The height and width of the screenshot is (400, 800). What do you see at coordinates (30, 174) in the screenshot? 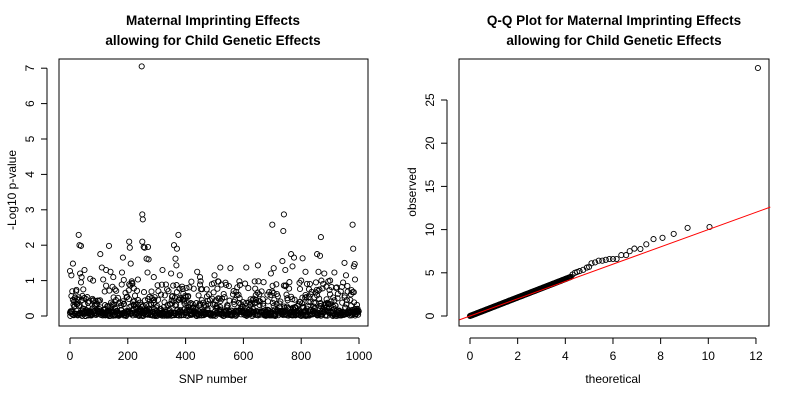
I see `manhattan-y-tick-label: 4` at bounding box center [30, 174].